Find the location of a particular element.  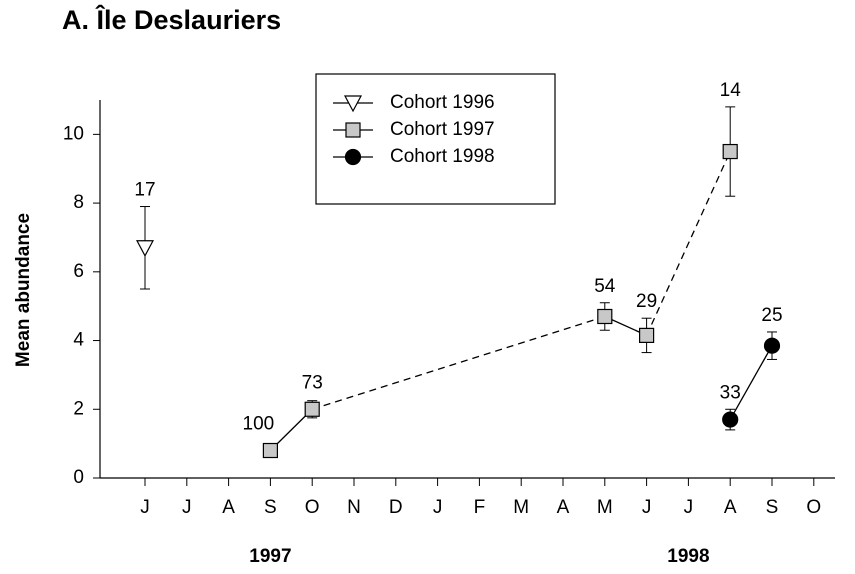

y-tick-label: 10 is located at coordinates (73, 133).